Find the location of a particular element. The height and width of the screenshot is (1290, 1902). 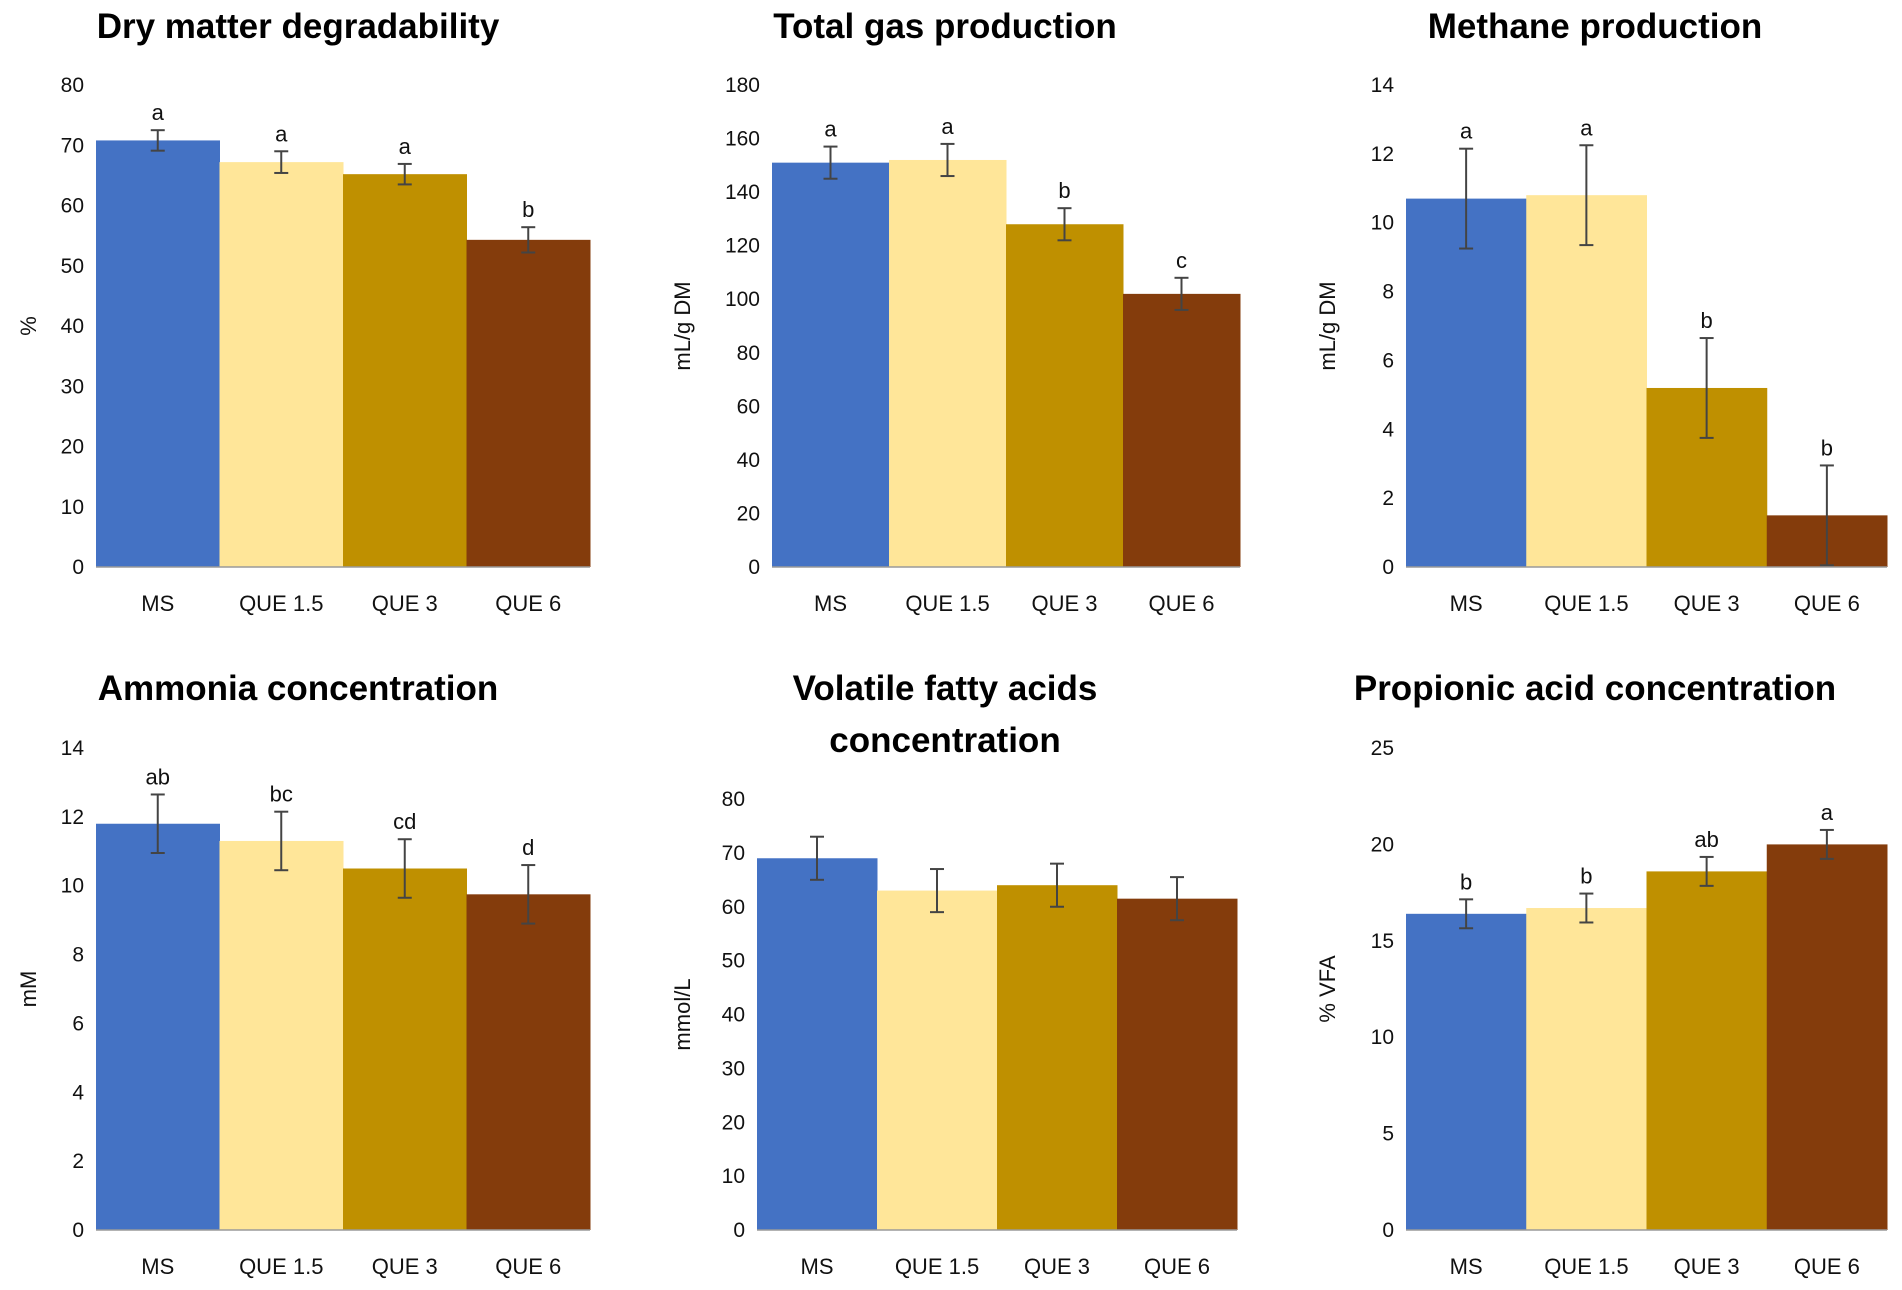

chart-title: Ammonia concentration is located at coordinates (298, 688).